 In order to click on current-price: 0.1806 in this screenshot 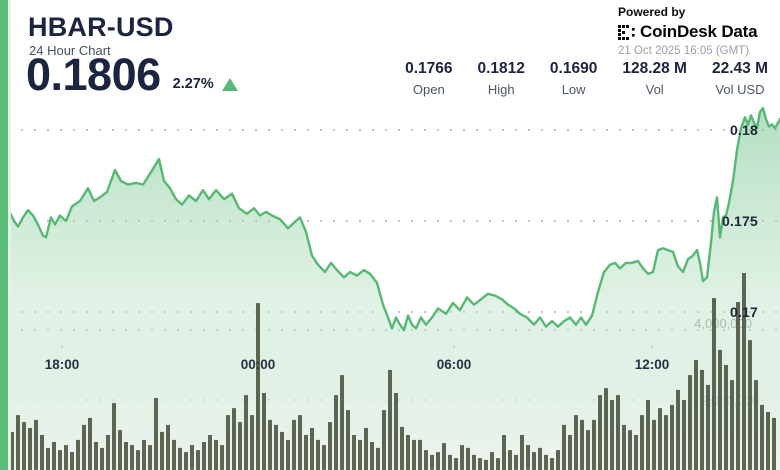, I will do `click(93, 74)`.